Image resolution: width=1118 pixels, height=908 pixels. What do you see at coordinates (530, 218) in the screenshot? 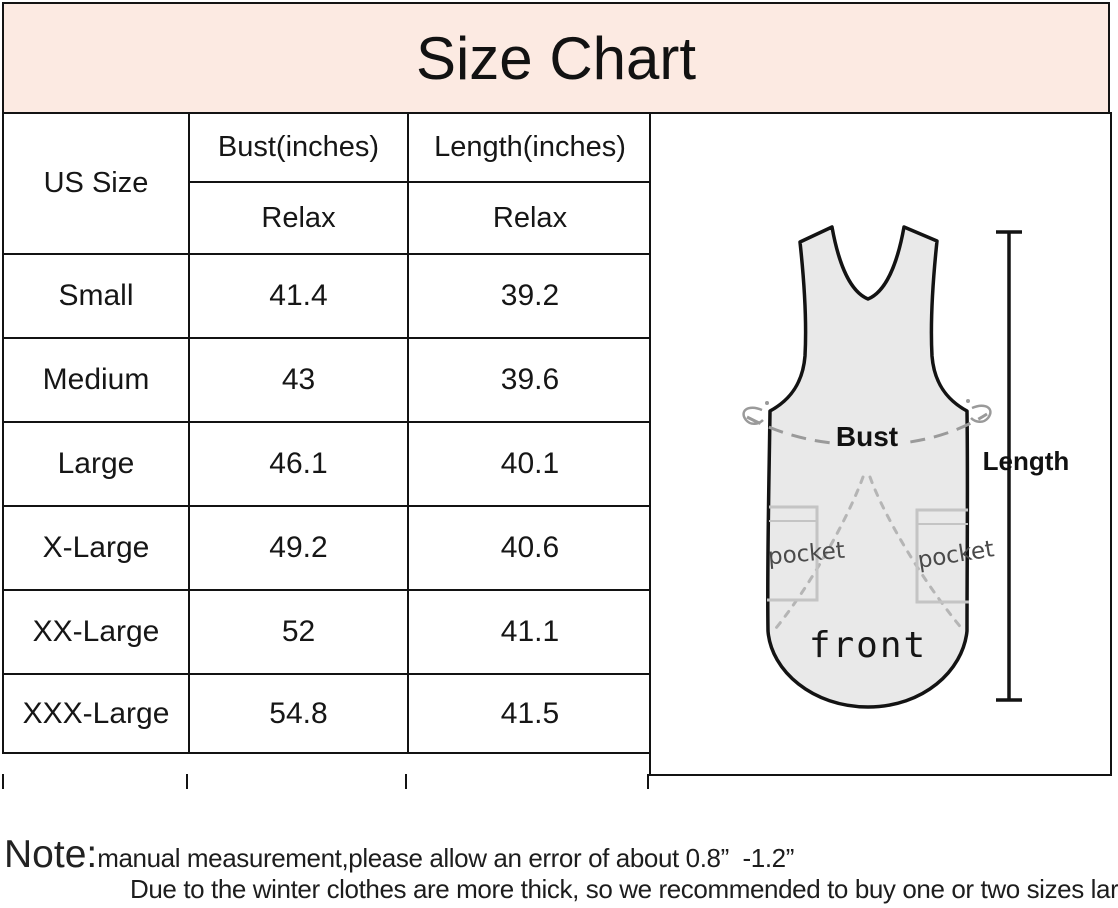
I see `subheader-length-relax: Relax` at bounding box center [530, 218].